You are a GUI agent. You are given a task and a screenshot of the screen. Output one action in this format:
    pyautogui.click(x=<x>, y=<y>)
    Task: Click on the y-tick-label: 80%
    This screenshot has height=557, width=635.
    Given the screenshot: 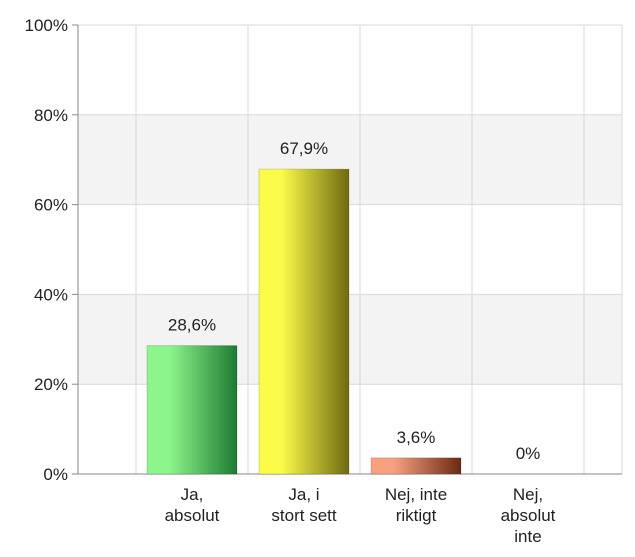 What is the action you would take?
    pyautogui.click(x=51, y=115)
    